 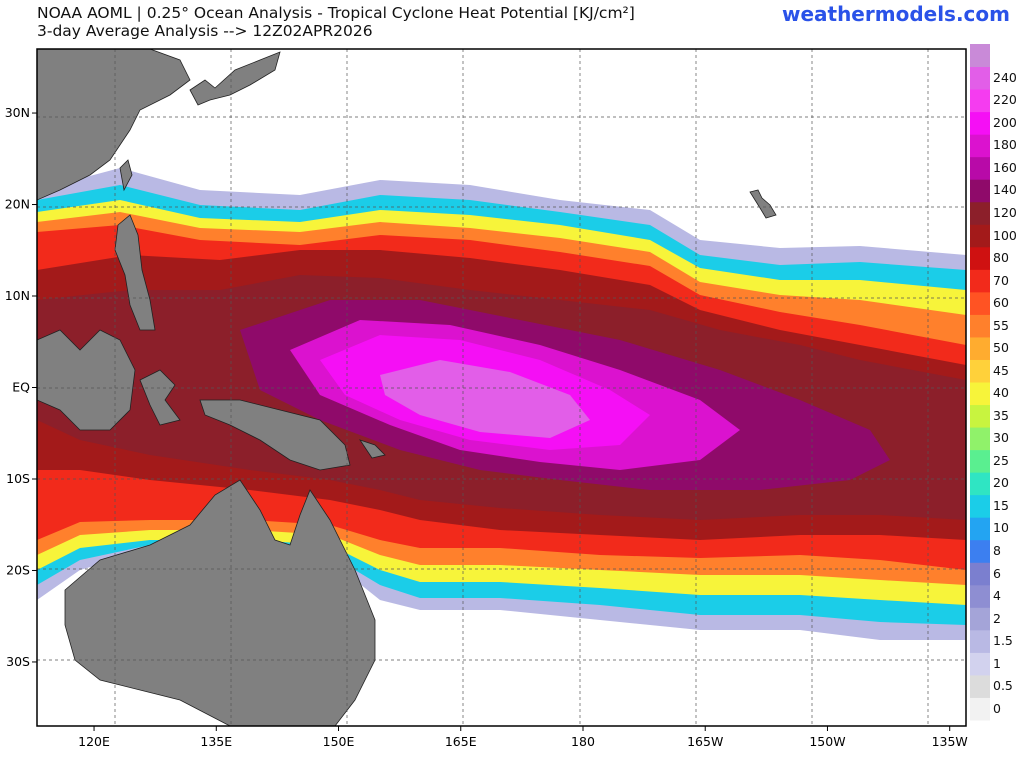 I want to click on lat-tick-label: 30S, so click(x=18, y=661).